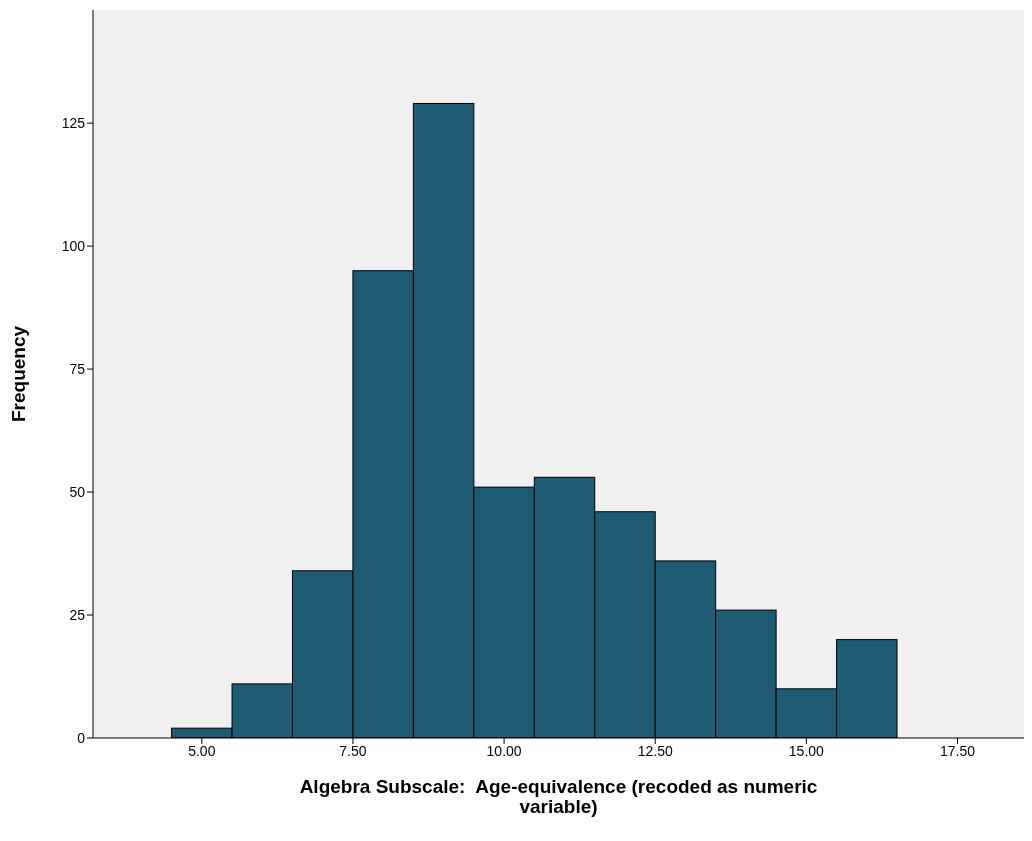 This screenshot has height=841, width=1032. I want to click on y-tick-label: 25, so click(77, 615).